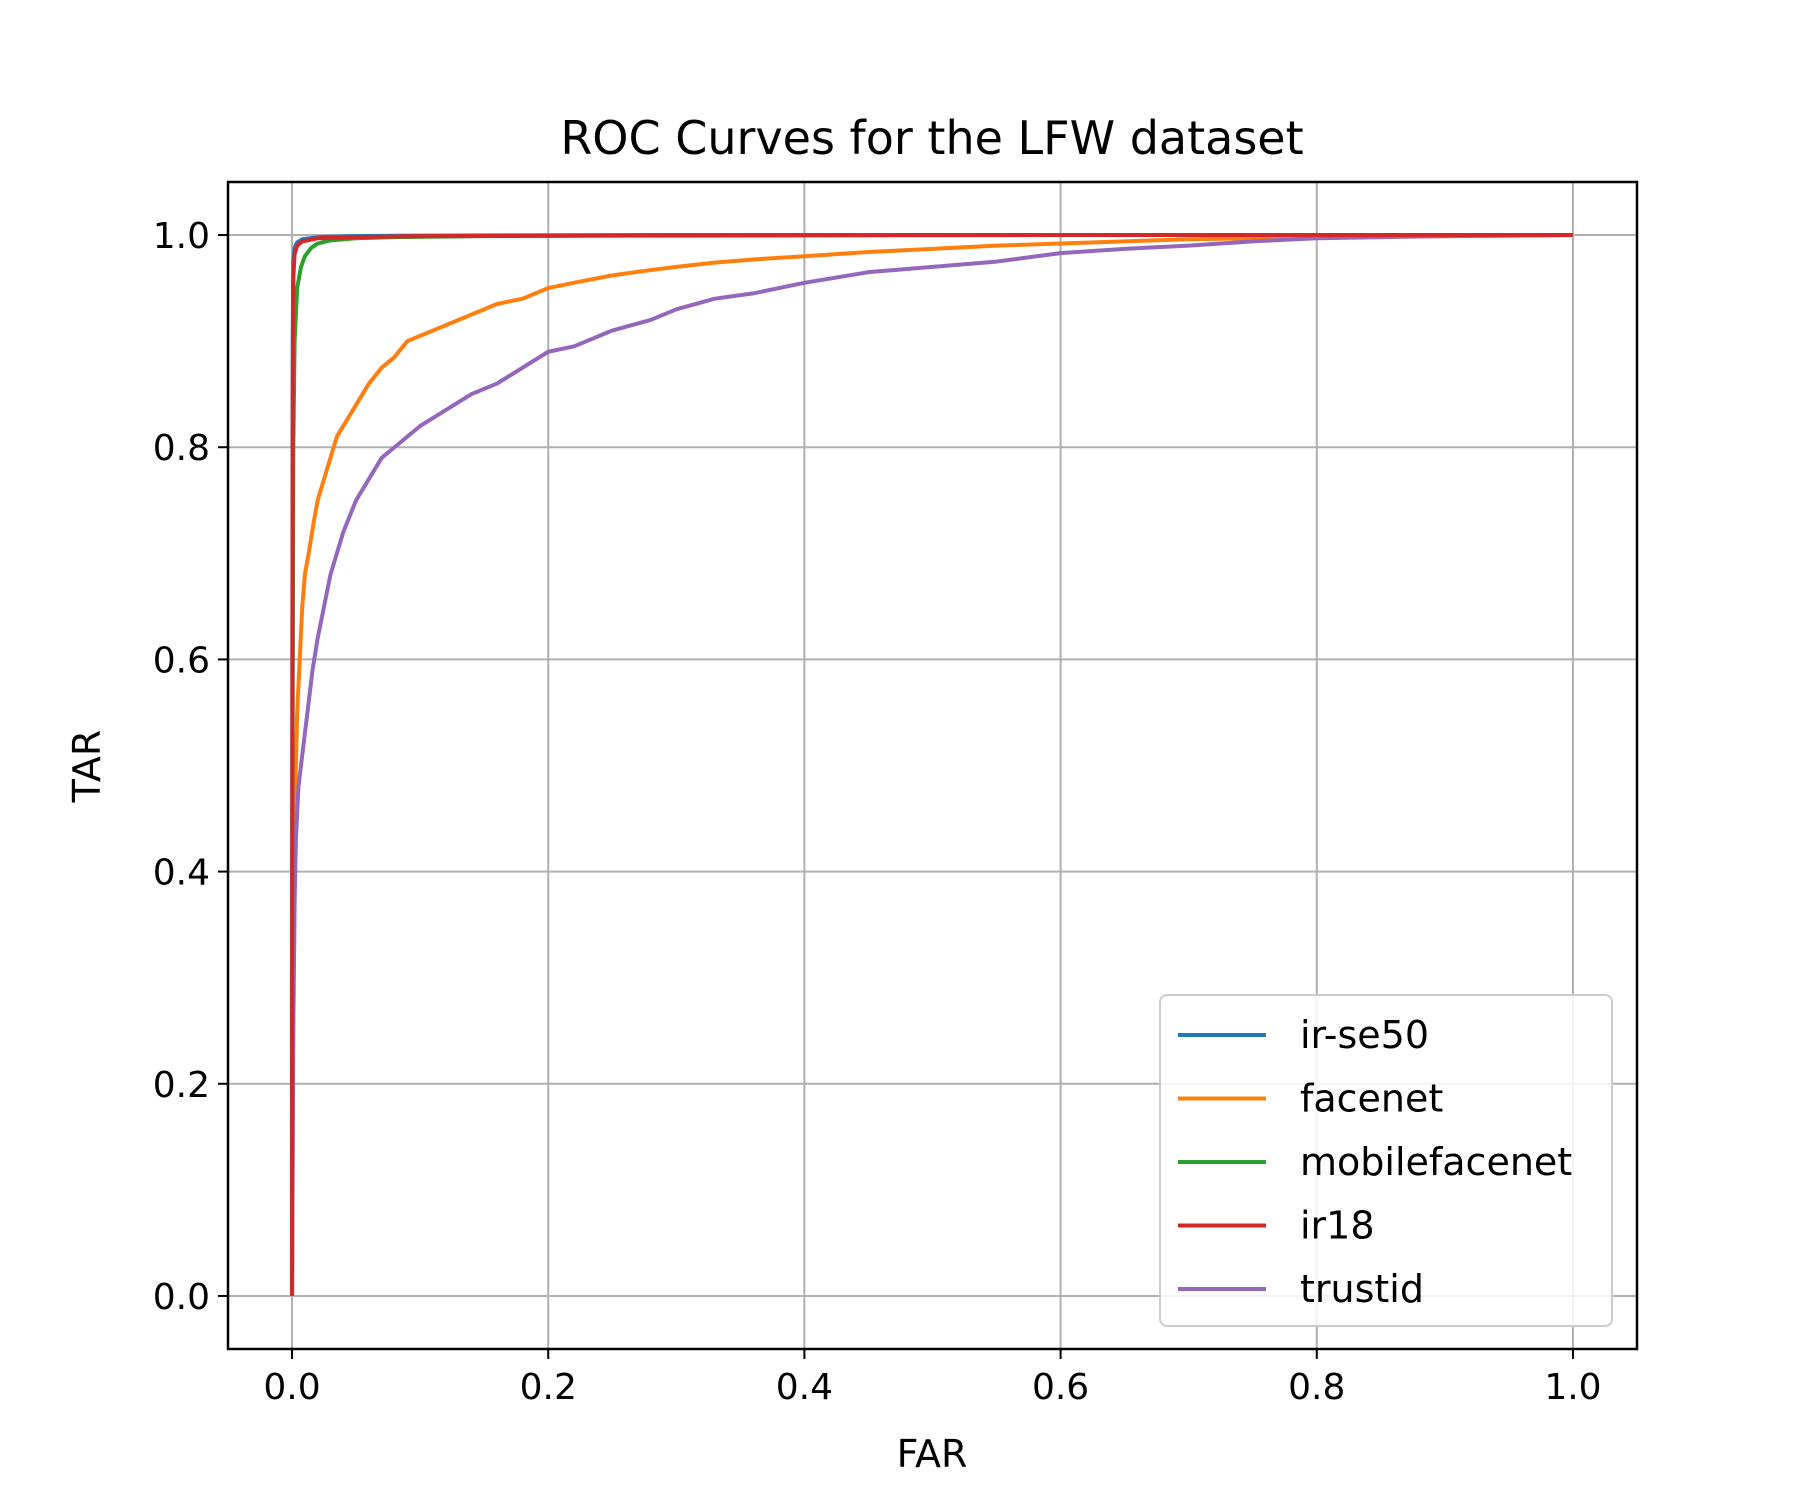 Image resolution: width=1800 pixels, height=1500 pixels. Describe the element at coordinates (548, 1387) in the screenshot. I see `x-tick-label: 0.2` at that location.